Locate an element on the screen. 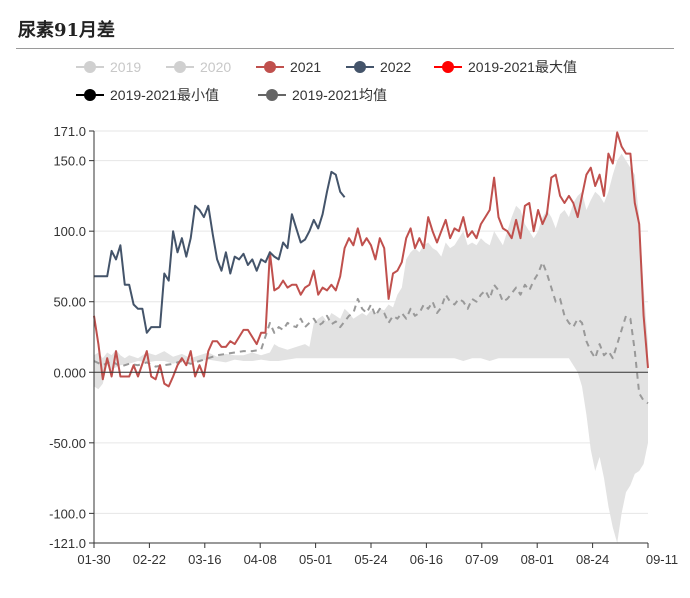  legend-item-3: 2021 is located at coordinates (288, 67).